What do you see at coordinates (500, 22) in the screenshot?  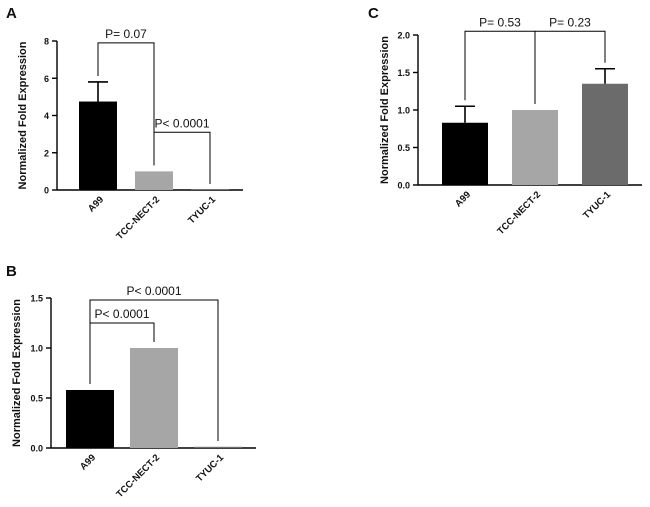 I see `p-value-label: P= 0.53` at bounding box center [500, 22].